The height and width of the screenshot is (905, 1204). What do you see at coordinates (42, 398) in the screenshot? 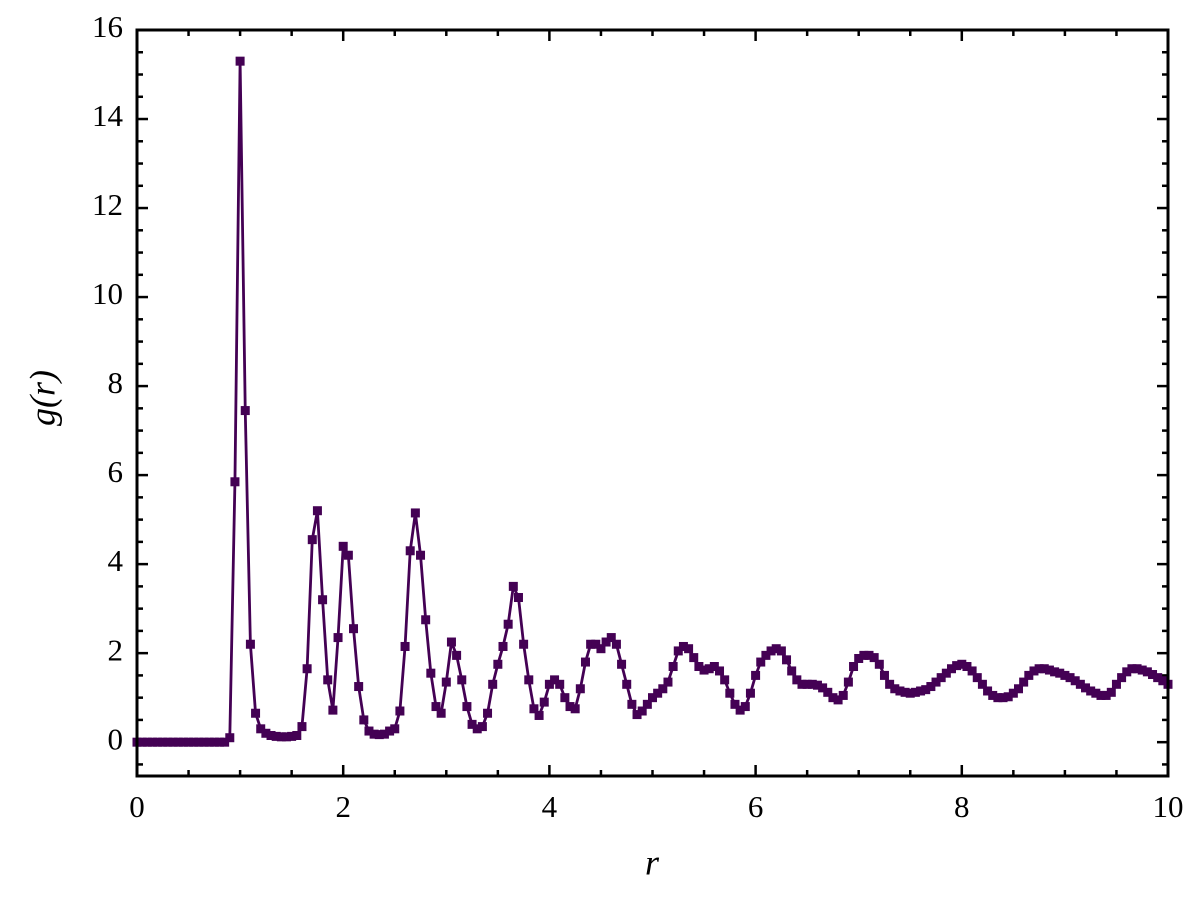
I see `y-axis-label: g(r)` at bounding box center [42, 398].